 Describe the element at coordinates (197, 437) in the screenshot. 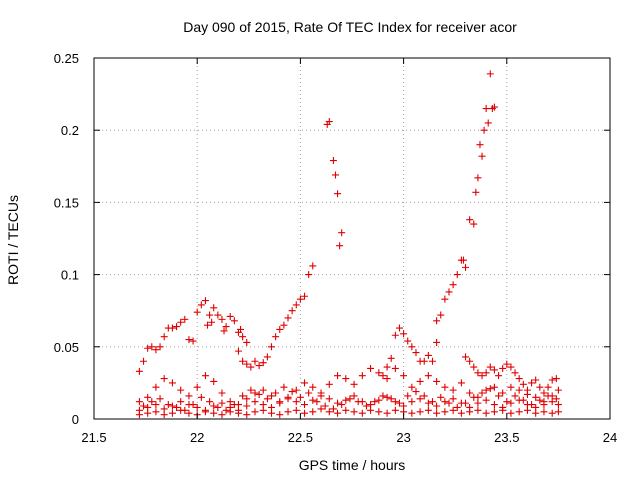

I see `x-tick-label: 22` at that location.